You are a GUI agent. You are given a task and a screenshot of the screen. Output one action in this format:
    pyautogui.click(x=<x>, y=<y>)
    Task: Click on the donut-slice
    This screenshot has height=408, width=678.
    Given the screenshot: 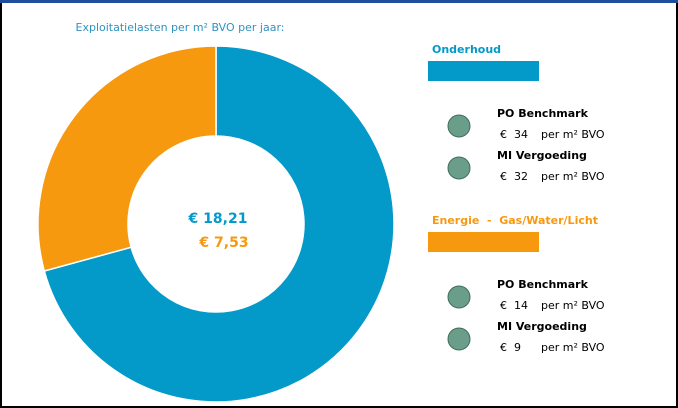 What is the action you would take?
    pyautogui.click(x=127, y=158)
    